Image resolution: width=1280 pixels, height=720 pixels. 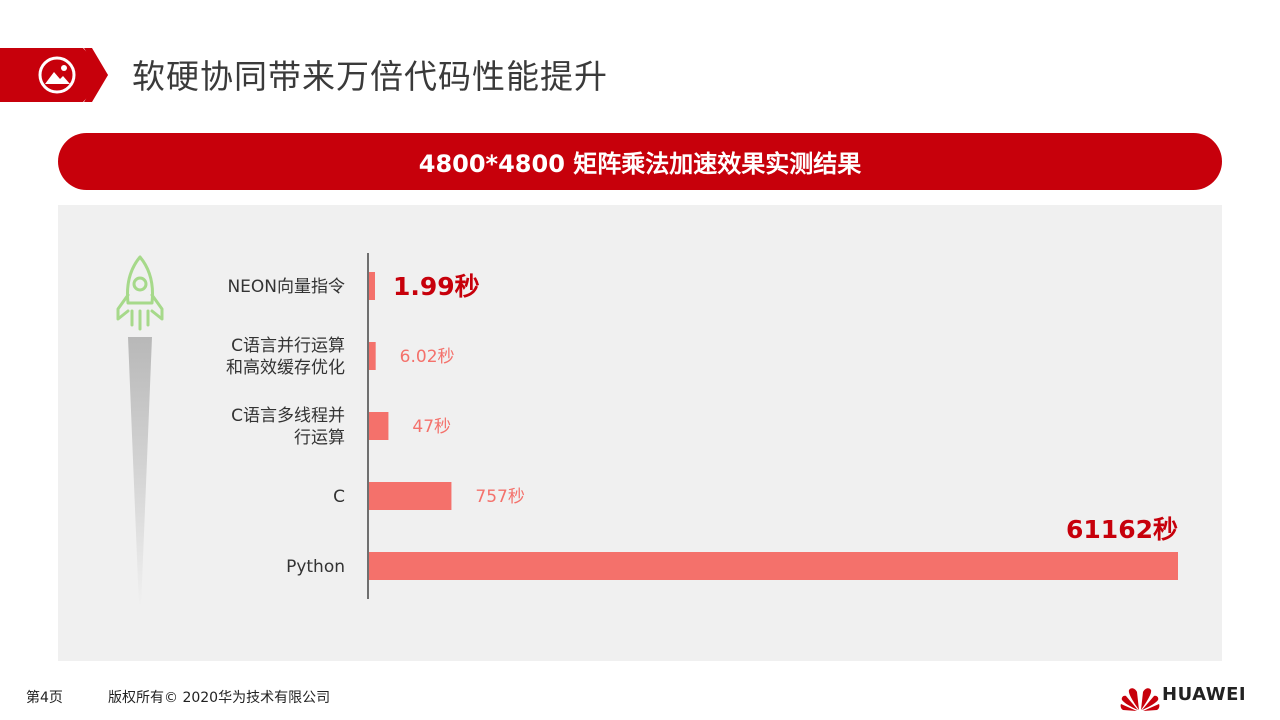 What do you see at coordinates (140, 472) in the screenshot?
I see `rocket-trail` at bounding box center [140, 472].